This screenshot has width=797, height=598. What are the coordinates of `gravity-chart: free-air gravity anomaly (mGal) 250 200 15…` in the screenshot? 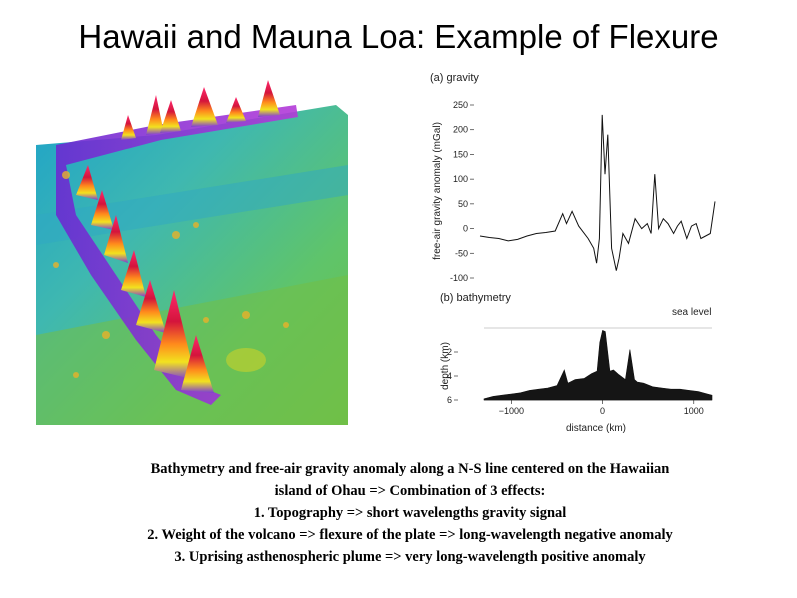 It's located at (574, 191).